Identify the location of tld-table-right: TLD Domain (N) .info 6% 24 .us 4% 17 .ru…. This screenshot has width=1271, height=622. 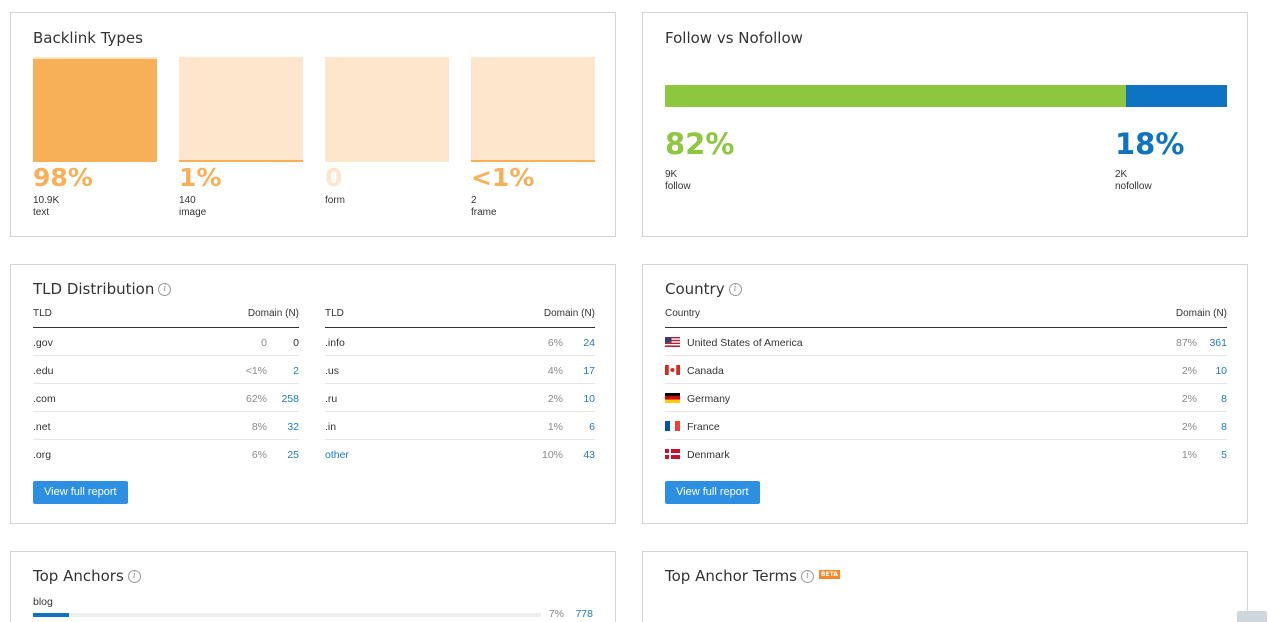
(460, 387).